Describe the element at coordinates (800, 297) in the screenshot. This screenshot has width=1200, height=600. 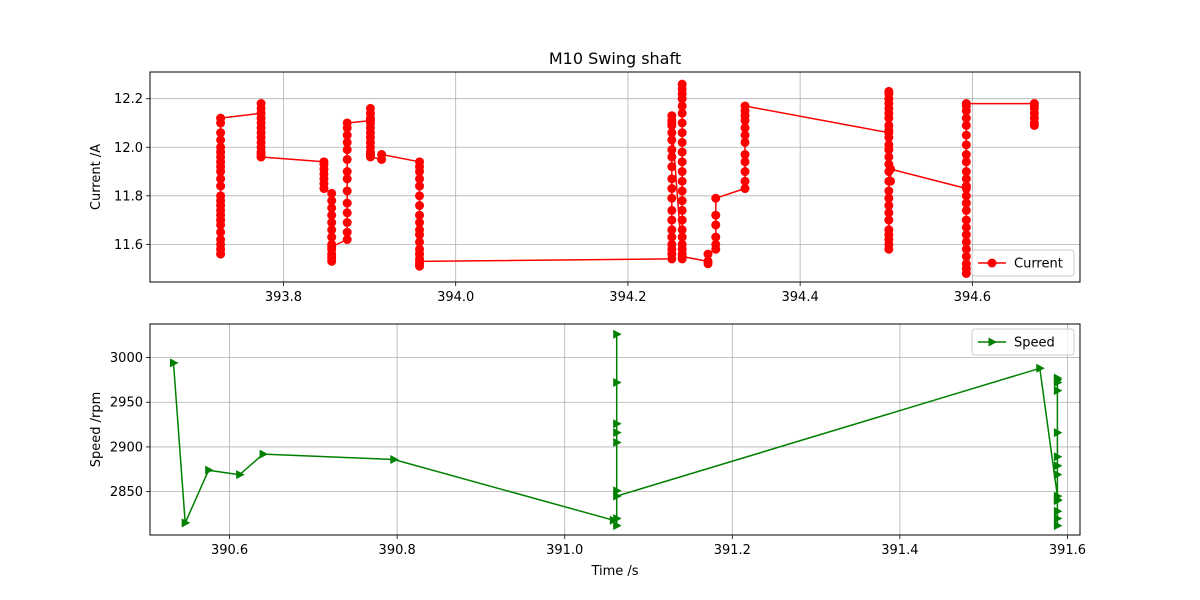
I see `current-xtick-label: 394.4` at that location.